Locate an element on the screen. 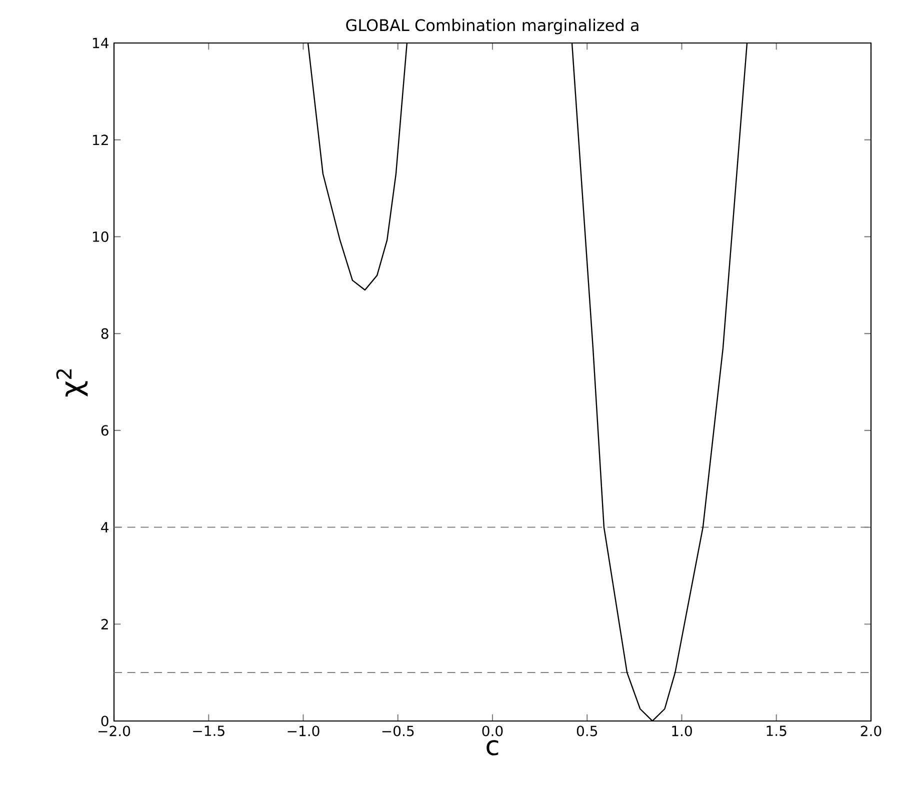 Image resolution: width=901 pixels, height=788 pixels. y-tick-label: 12 is located at coordinates (100, 140).